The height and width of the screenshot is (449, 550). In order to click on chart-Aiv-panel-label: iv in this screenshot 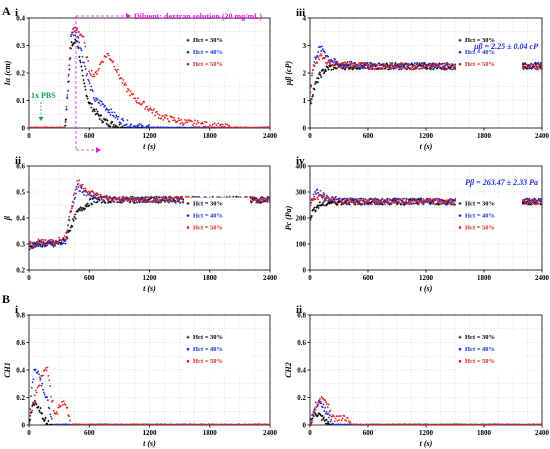, I will do `click(300, 161)`.